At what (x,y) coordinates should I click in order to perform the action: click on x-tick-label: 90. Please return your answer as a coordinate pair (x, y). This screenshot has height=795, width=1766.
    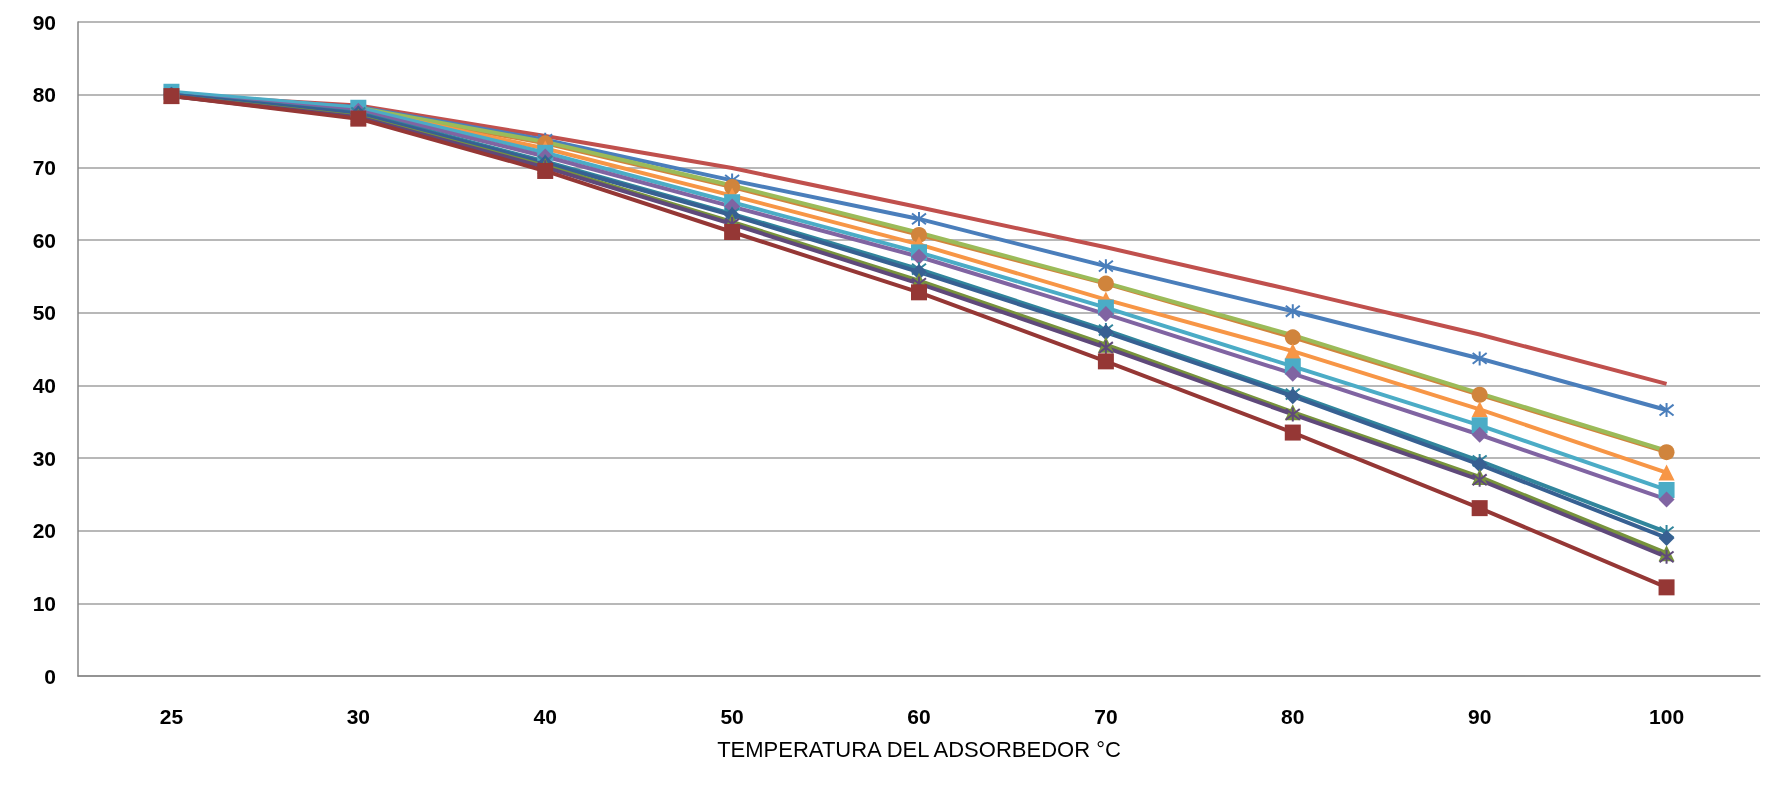
    Looking at the image, I should click on (1479, 716).